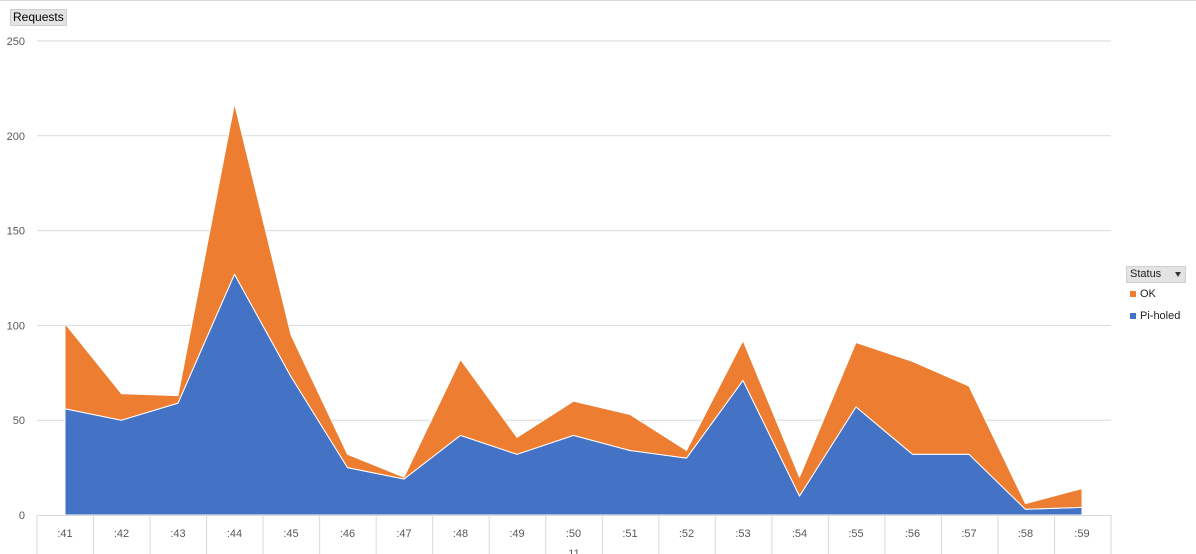 This screenshot has height=554, width=1196. Describe the element at coordinates (64, 534) in the screenshot. I see `x-tick-label: :41` at that location.